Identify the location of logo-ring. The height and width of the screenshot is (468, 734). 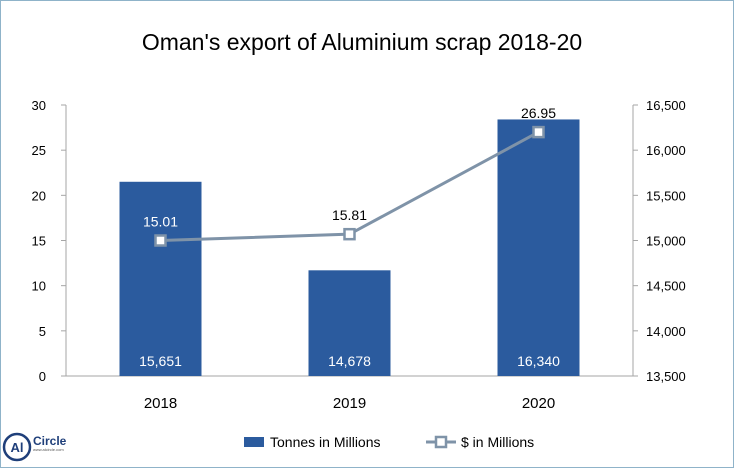
(17, 447).